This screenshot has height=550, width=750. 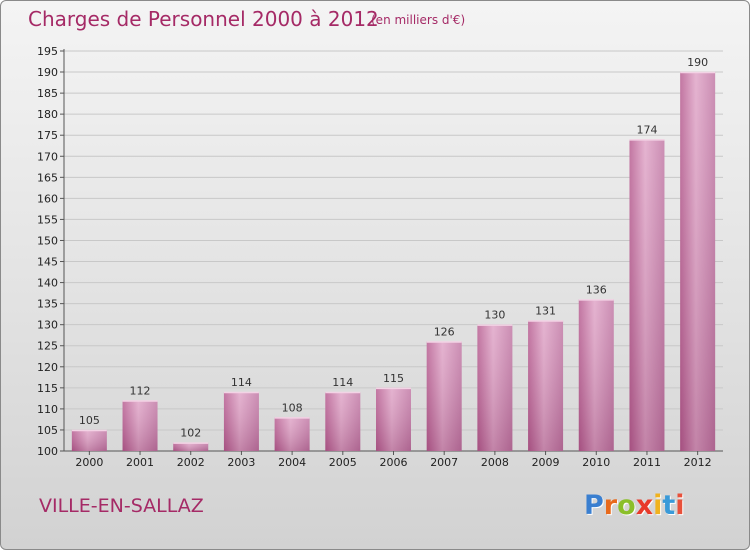 What do you see at coordinates (47, 93) in the screenshot?
I see `y-tick-label: 185` at bounding box center [47, 93].